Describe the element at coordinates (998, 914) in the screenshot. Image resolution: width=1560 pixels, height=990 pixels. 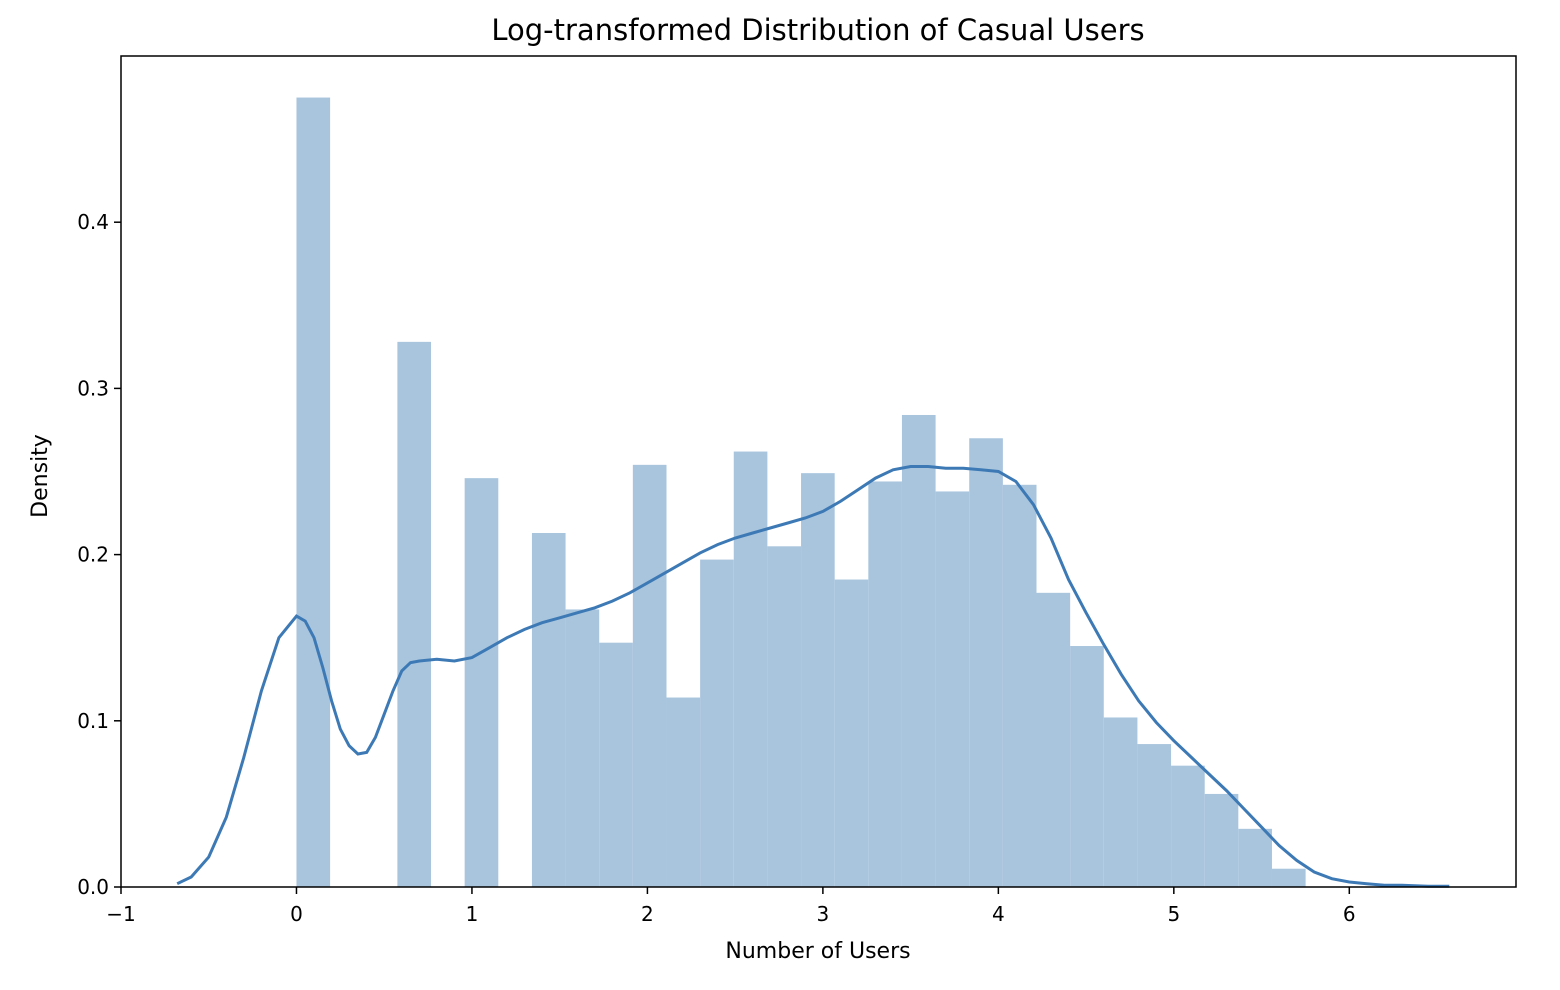
I see `x-tick-label: 4` at that location.